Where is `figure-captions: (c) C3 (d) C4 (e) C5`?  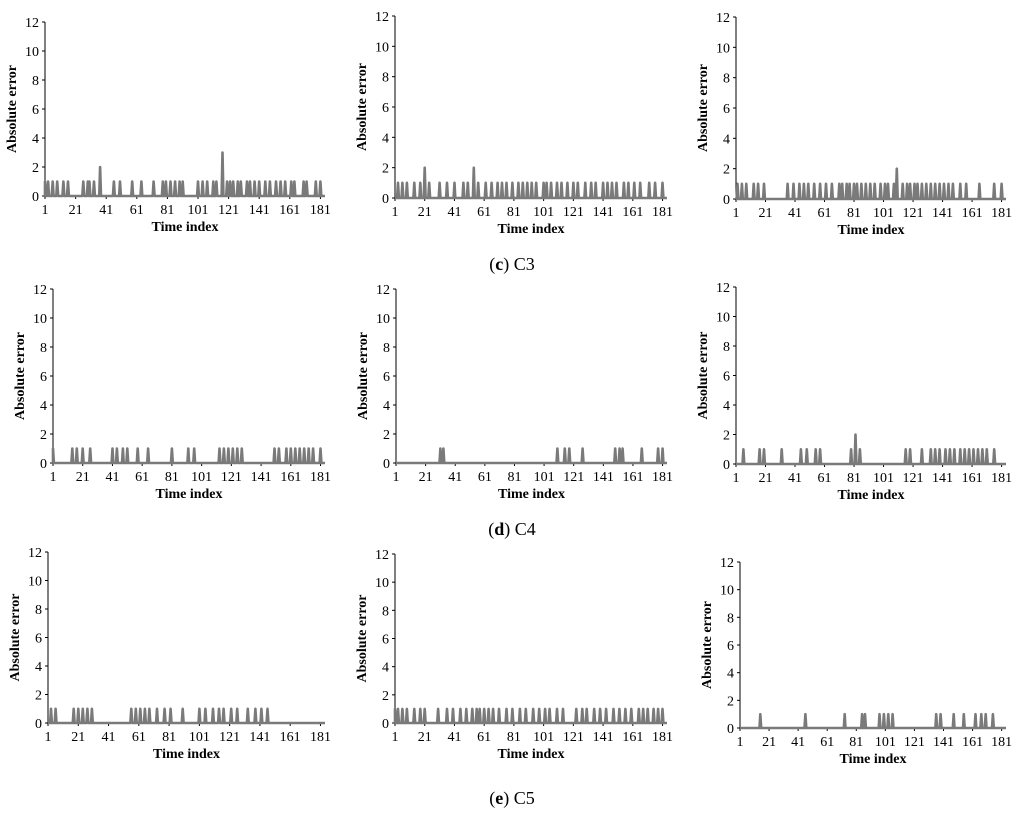
figure-captions: (c) C3 (d) C4 (e) C5 is located at coordinates (512, 531).